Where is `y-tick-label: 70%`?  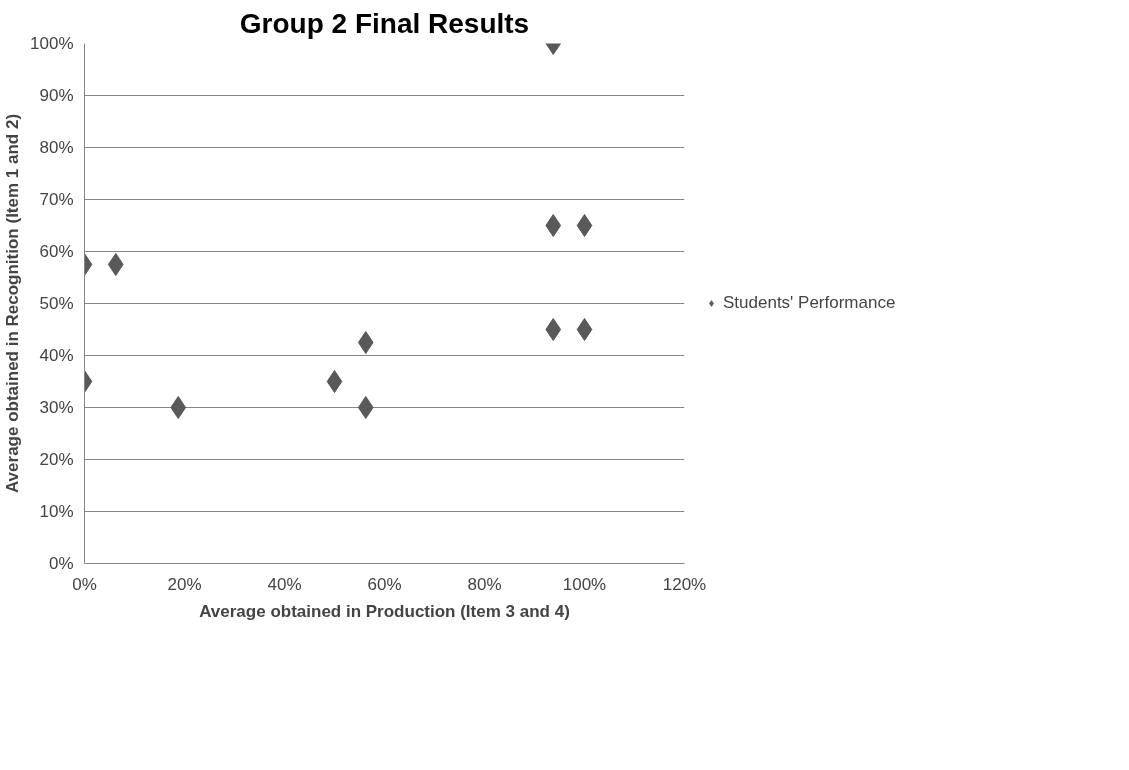 y-tick-label: 70% is located at coordinates (56, 199).